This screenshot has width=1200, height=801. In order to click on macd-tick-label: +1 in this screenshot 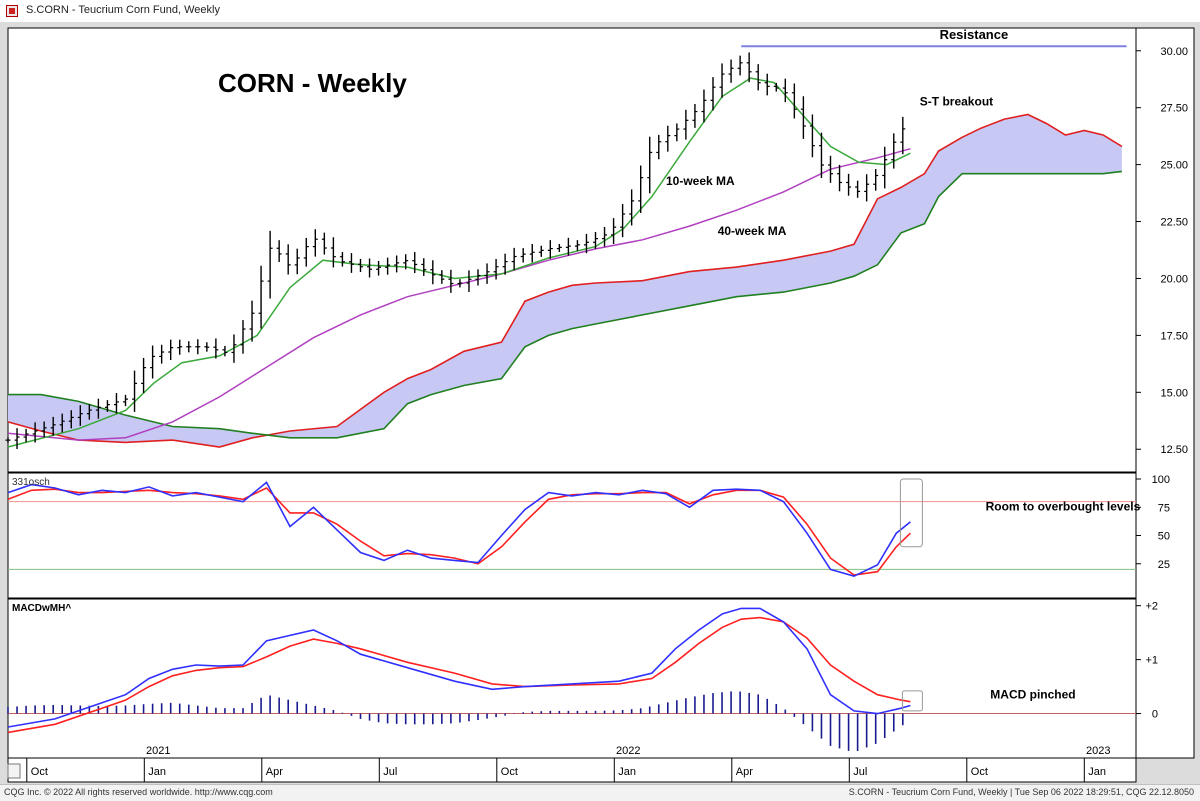, I will do `click(1151, 661)`.